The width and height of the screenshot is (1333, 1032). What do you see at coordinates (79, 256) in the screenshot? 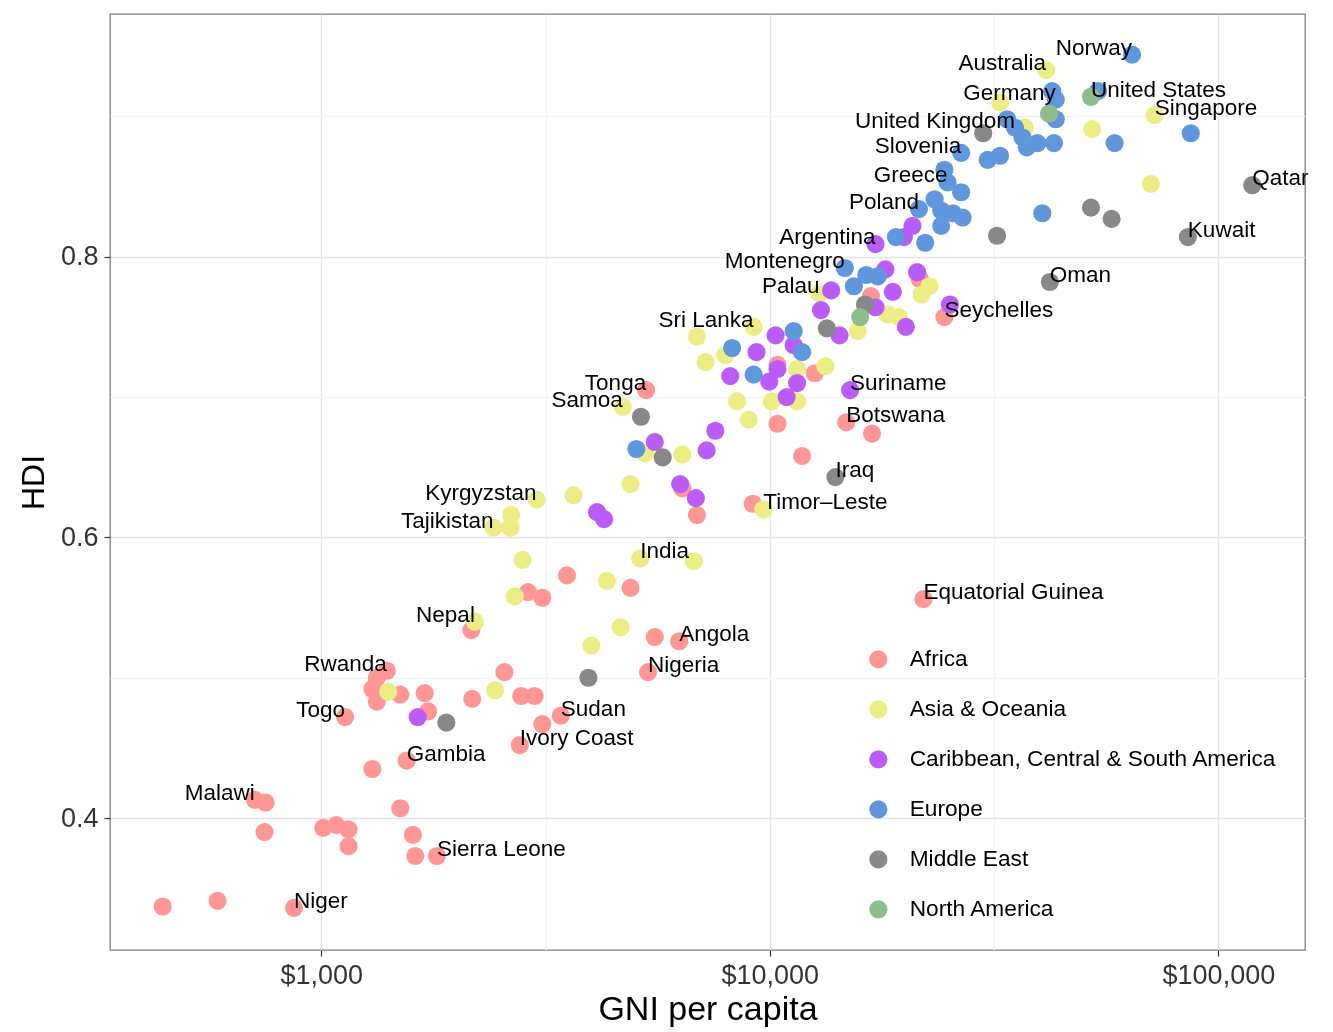
I see `y-tick-label: 0.8` at bounding box center [79, 256].